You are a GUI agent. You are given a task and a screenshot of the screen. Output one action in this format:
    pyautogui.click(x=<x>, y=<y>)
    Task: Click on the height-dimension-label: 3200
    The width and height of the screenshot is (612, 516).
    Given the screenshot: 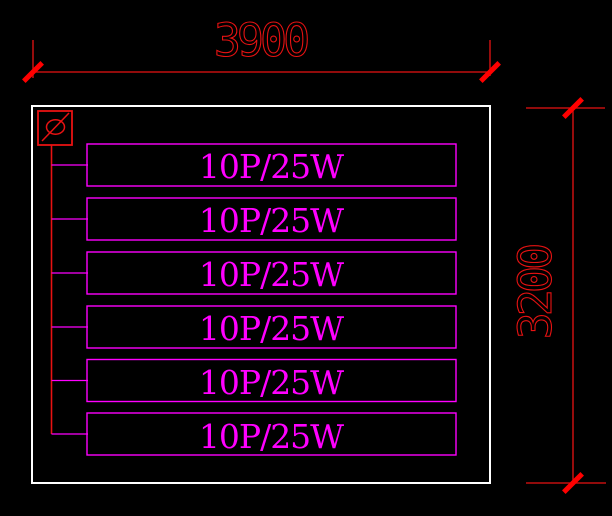 What is the action you would take?
    pyautogui.click(x=535, y=292)
    